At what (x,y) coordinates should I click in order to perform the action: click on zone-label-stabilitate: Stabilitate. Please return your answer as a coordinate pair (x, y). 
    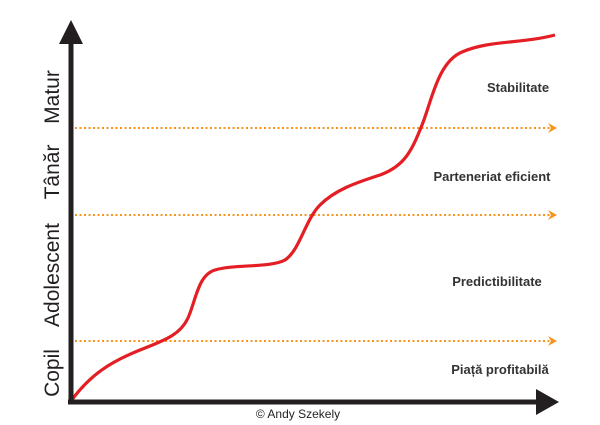
    Looking at the image, I should click on (518, 87).